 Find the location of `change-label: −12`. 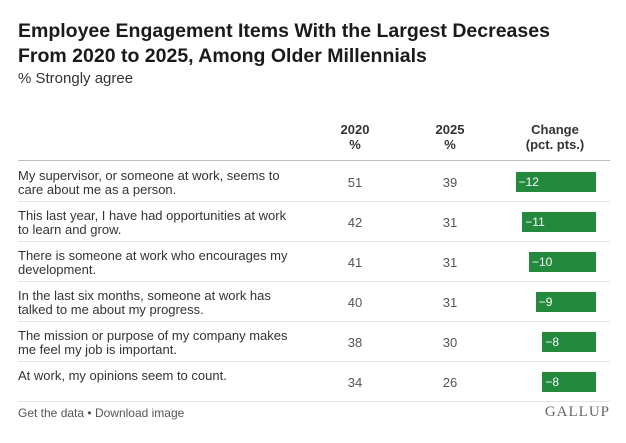

change-label: −12 is located at coordinates (528, 182).